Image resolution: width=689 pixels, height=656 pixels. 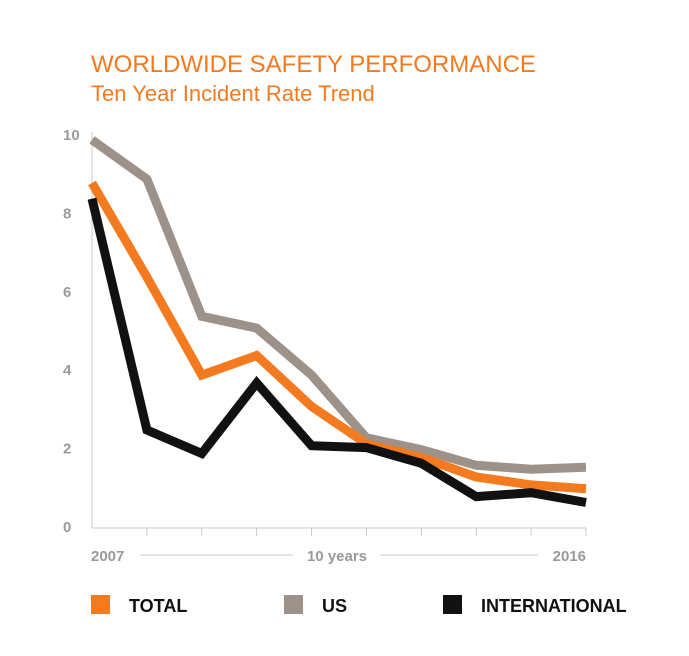 What do you see at coordinates (107, 556) in the screenshot?
I see `x-label-start: 2007` at bounding box center [107, 556].